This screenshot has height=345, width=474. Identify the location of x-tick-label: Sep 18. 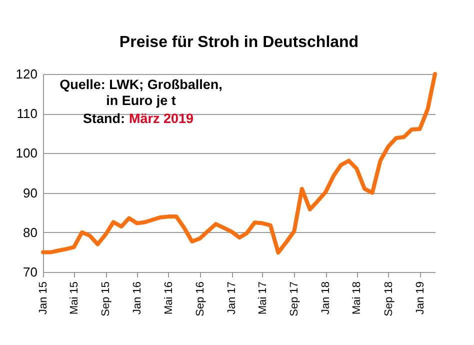
(388, 299).